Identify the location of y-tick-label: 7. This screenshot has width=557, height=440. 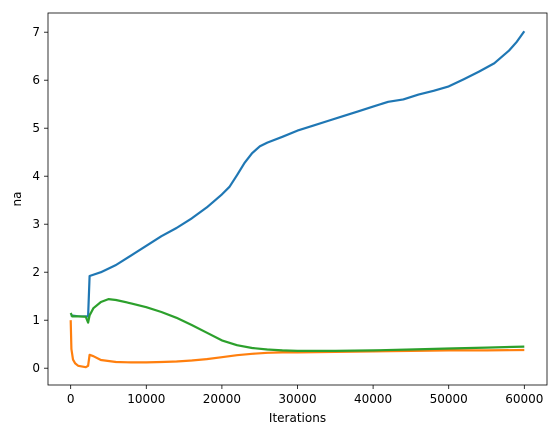
(36, 32).